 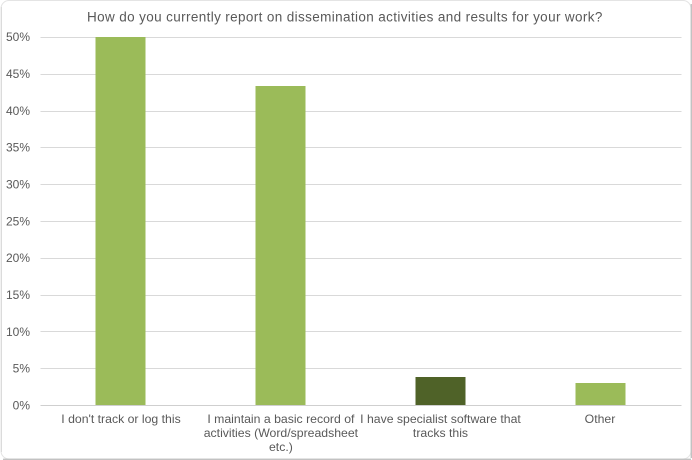 What do you see at coordinates (440, 433) in the screenshot?
I see `svg-text: tracks this` at bounding box center [440, 433].